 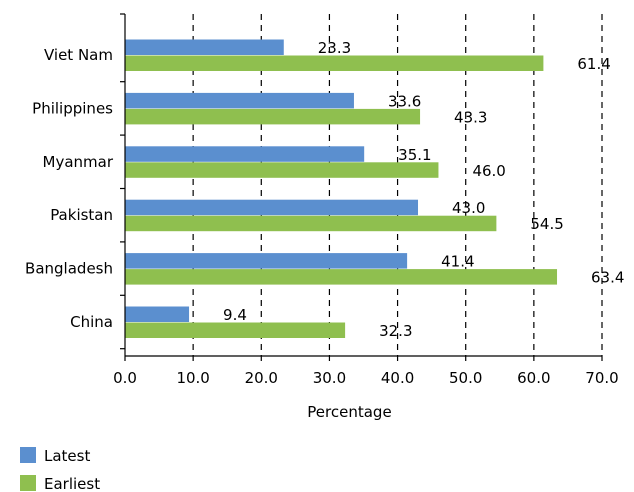 I want to click on data-label-latest: 33.6, so click(x=404, y=101).